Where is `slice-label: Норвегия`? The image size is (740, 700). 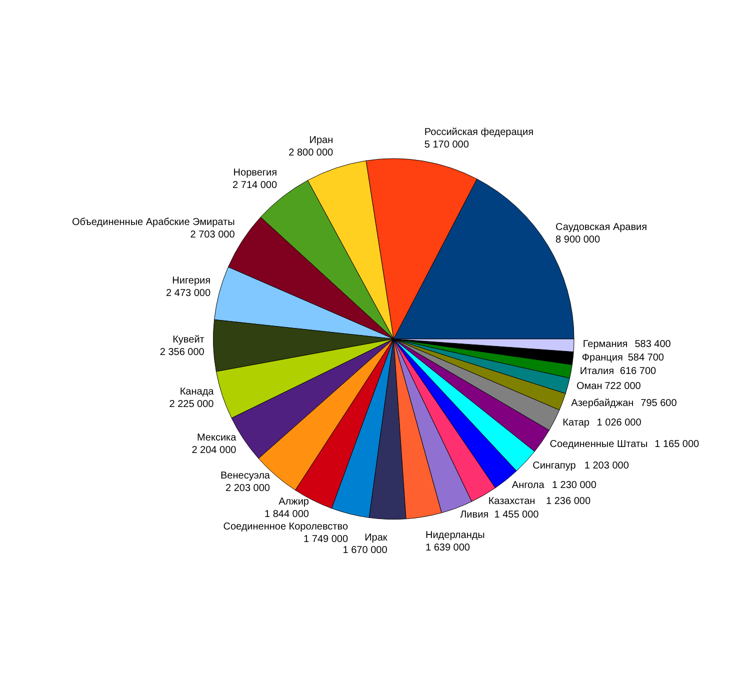 slice-label: Норвегия is located at coordinates (255, 172).